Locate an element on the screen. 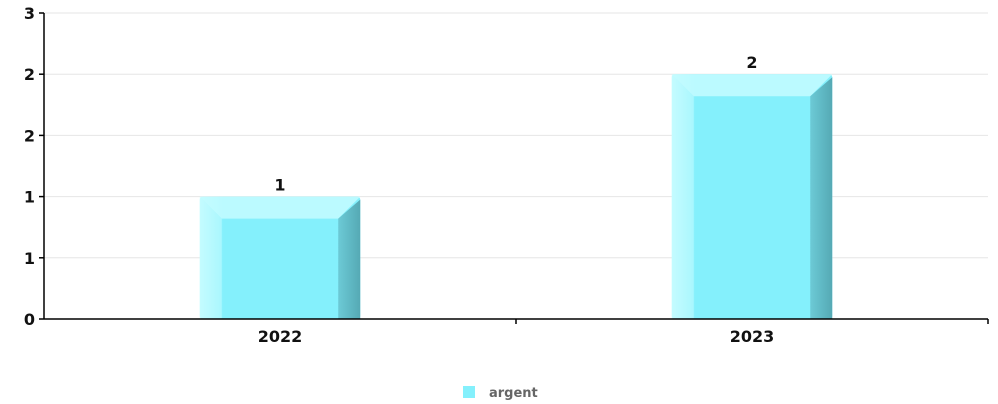 The width and height of the screenshot is (998, 404). bar-2023 is located at coordinates (752, 196).